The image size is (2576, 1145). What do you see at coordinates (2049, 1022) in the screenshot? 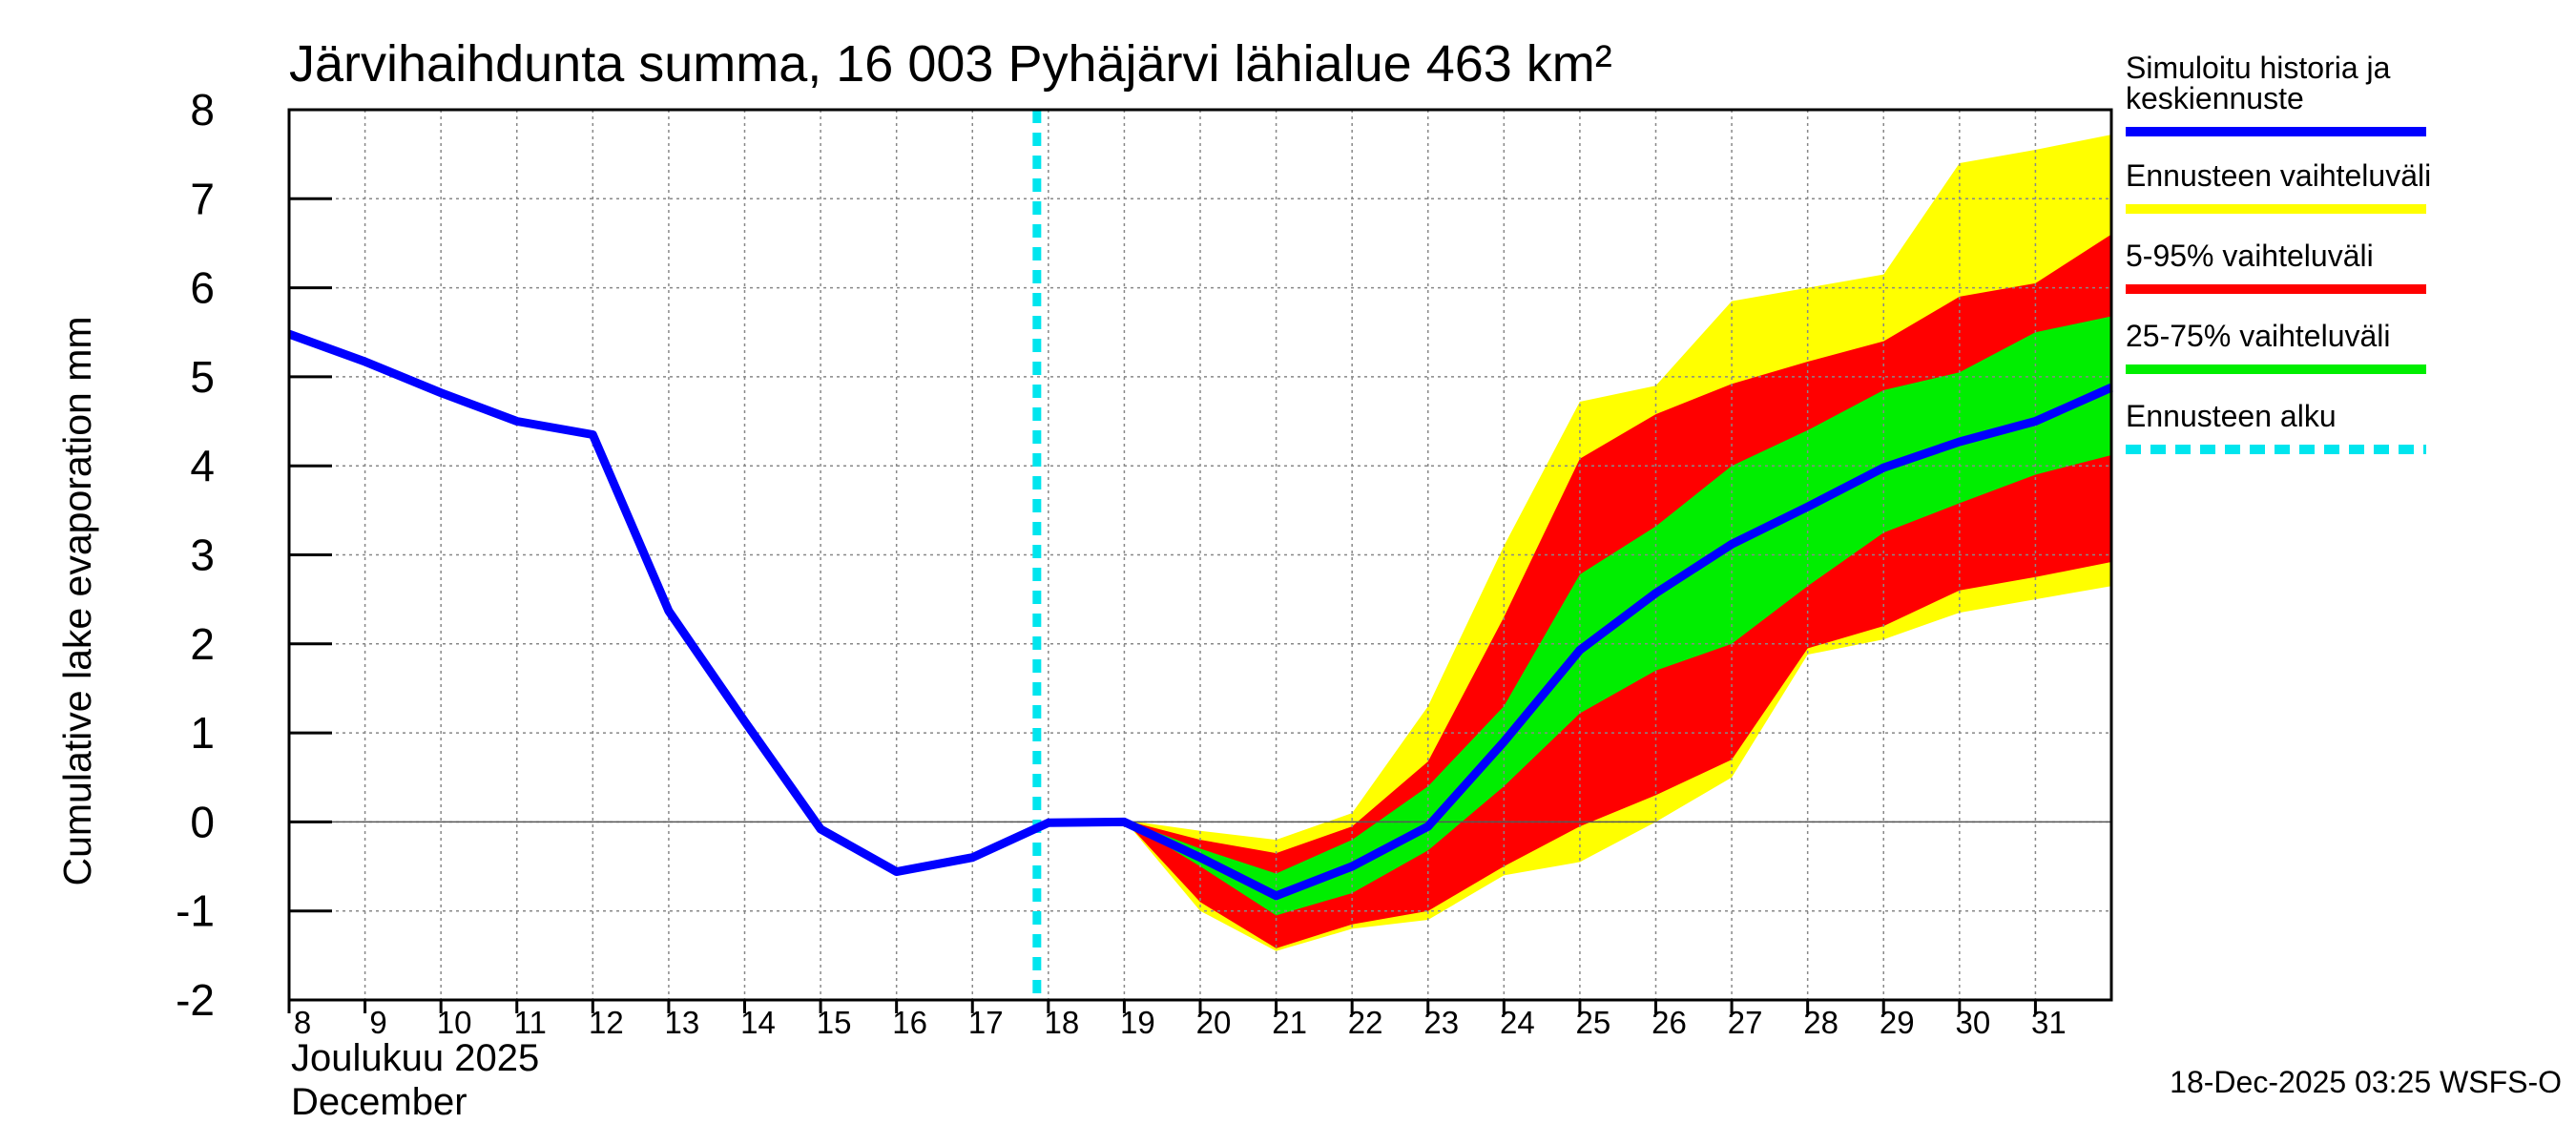
I see `x-tick-label: 31` at bounding box center [2049, 1022].